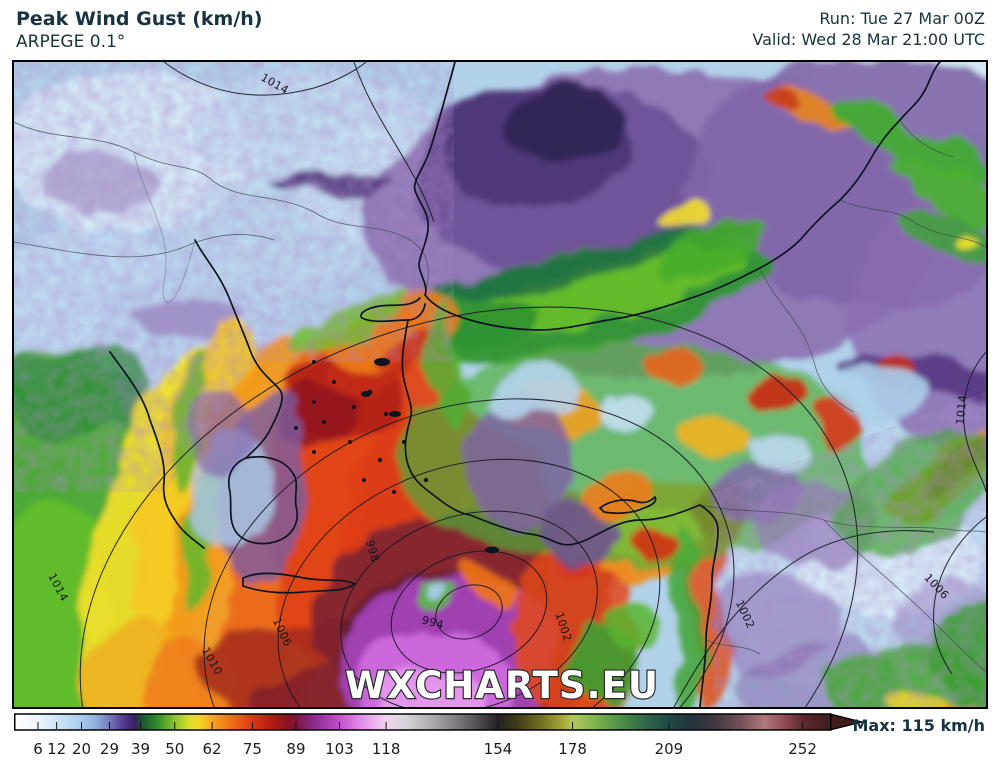  What do you see at coordinates (902, 18) in the screenshot?
I see `run-timestamp: Run: Tue 27 Mar 00Z` at bounding box center [902, 18].